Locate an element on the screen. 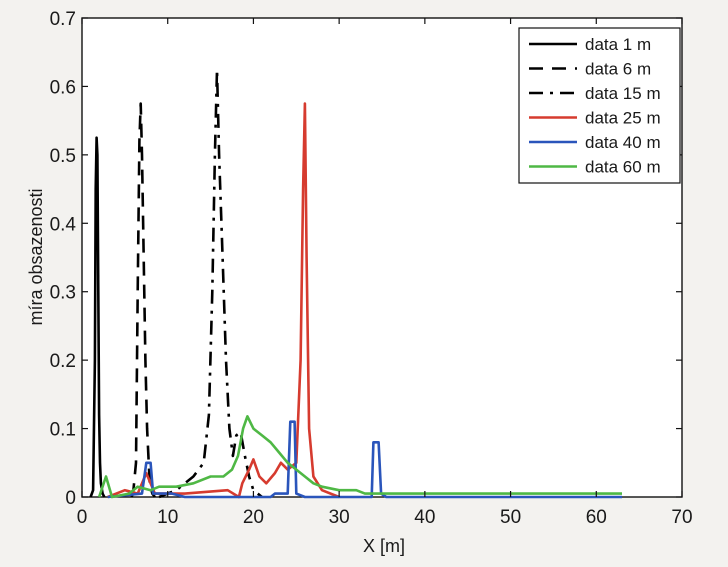 The width and height of the screenshot is (728, 567). x-tick-label: 50 is located at coordinates (510, 517).